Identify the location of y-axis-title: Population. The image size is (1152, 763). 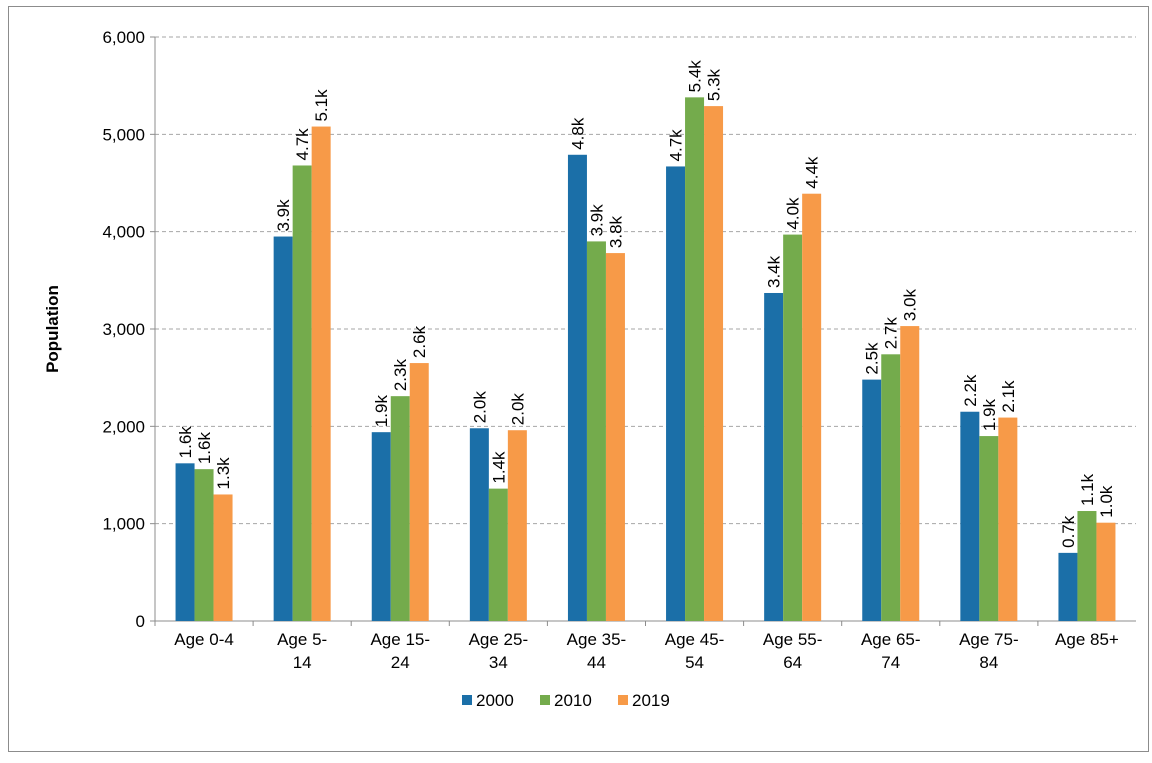
(52, 329).